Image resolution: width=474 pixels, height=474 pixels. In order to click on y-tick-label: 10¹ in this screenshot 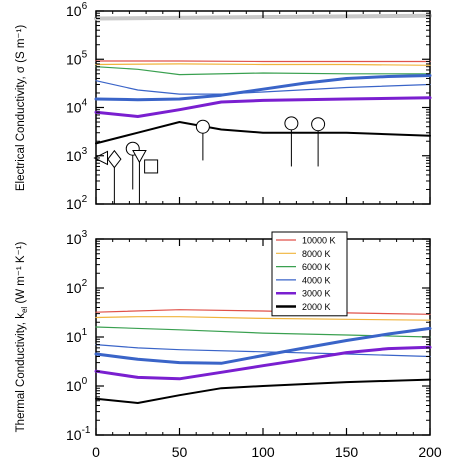, I will do `click(77, 336)`.